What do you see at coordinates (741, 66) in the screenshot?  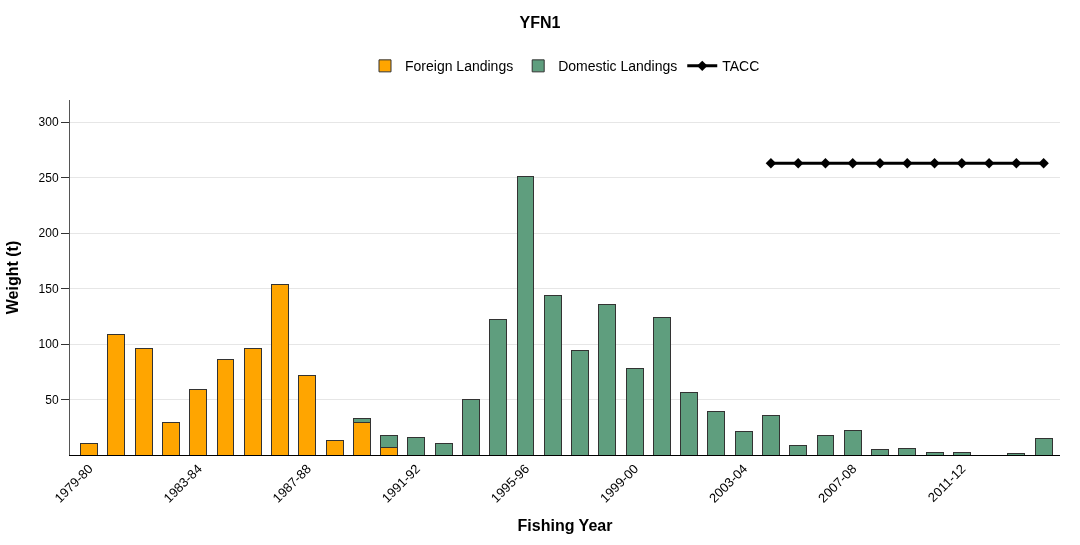 I see `legend-label: TACC` at bounding box center [741, 66].